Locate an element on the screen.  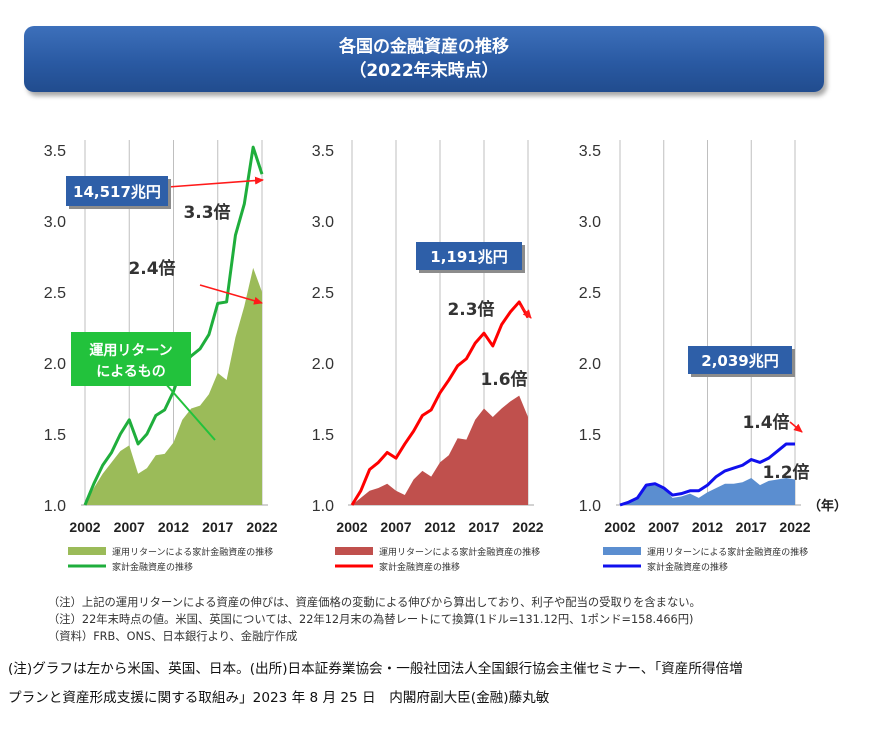
us-ratio-area: 2.4倍 is located at coordinates (151, 268).